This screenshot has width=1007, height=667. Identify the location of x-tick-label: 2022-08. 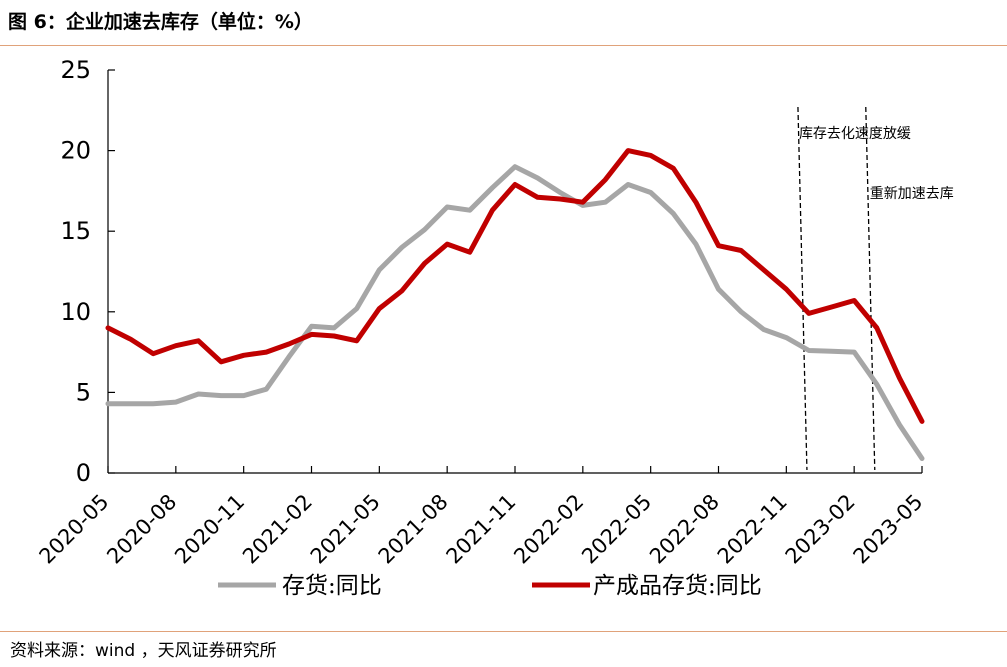
(684, 529).